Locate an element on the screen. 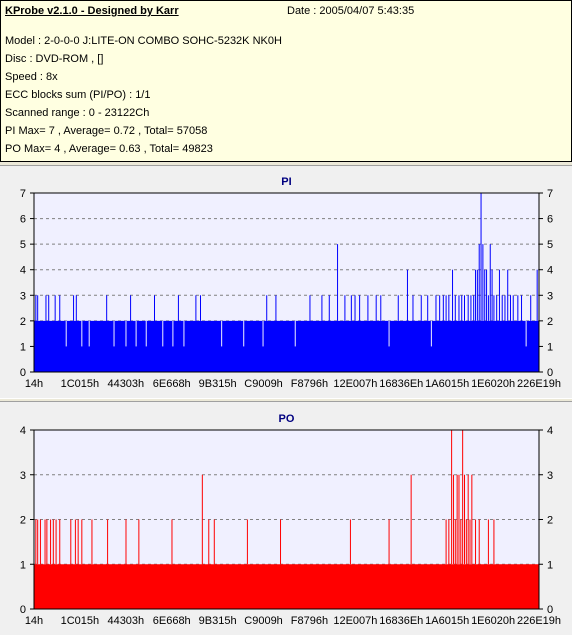  chart-title: PI is located at coordinates (286, 182).